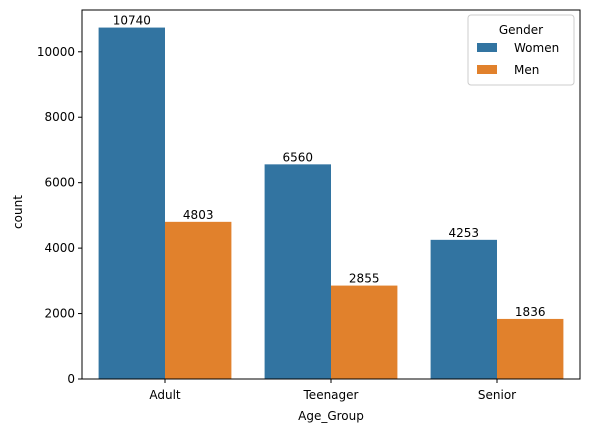  What do you see at coordinates (165, 395) in the screenshot?
I see `x-tick-label-adult: Adult` at bounding box center [165, 395].